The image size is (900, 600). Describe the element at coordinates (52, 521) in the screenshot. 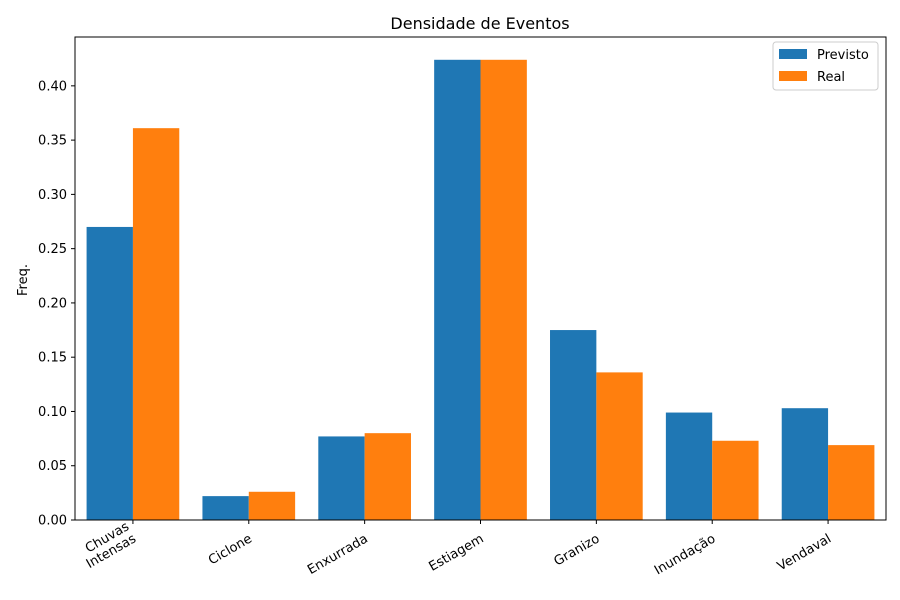

I see `y-tick-label-0: 0.00` at that location.